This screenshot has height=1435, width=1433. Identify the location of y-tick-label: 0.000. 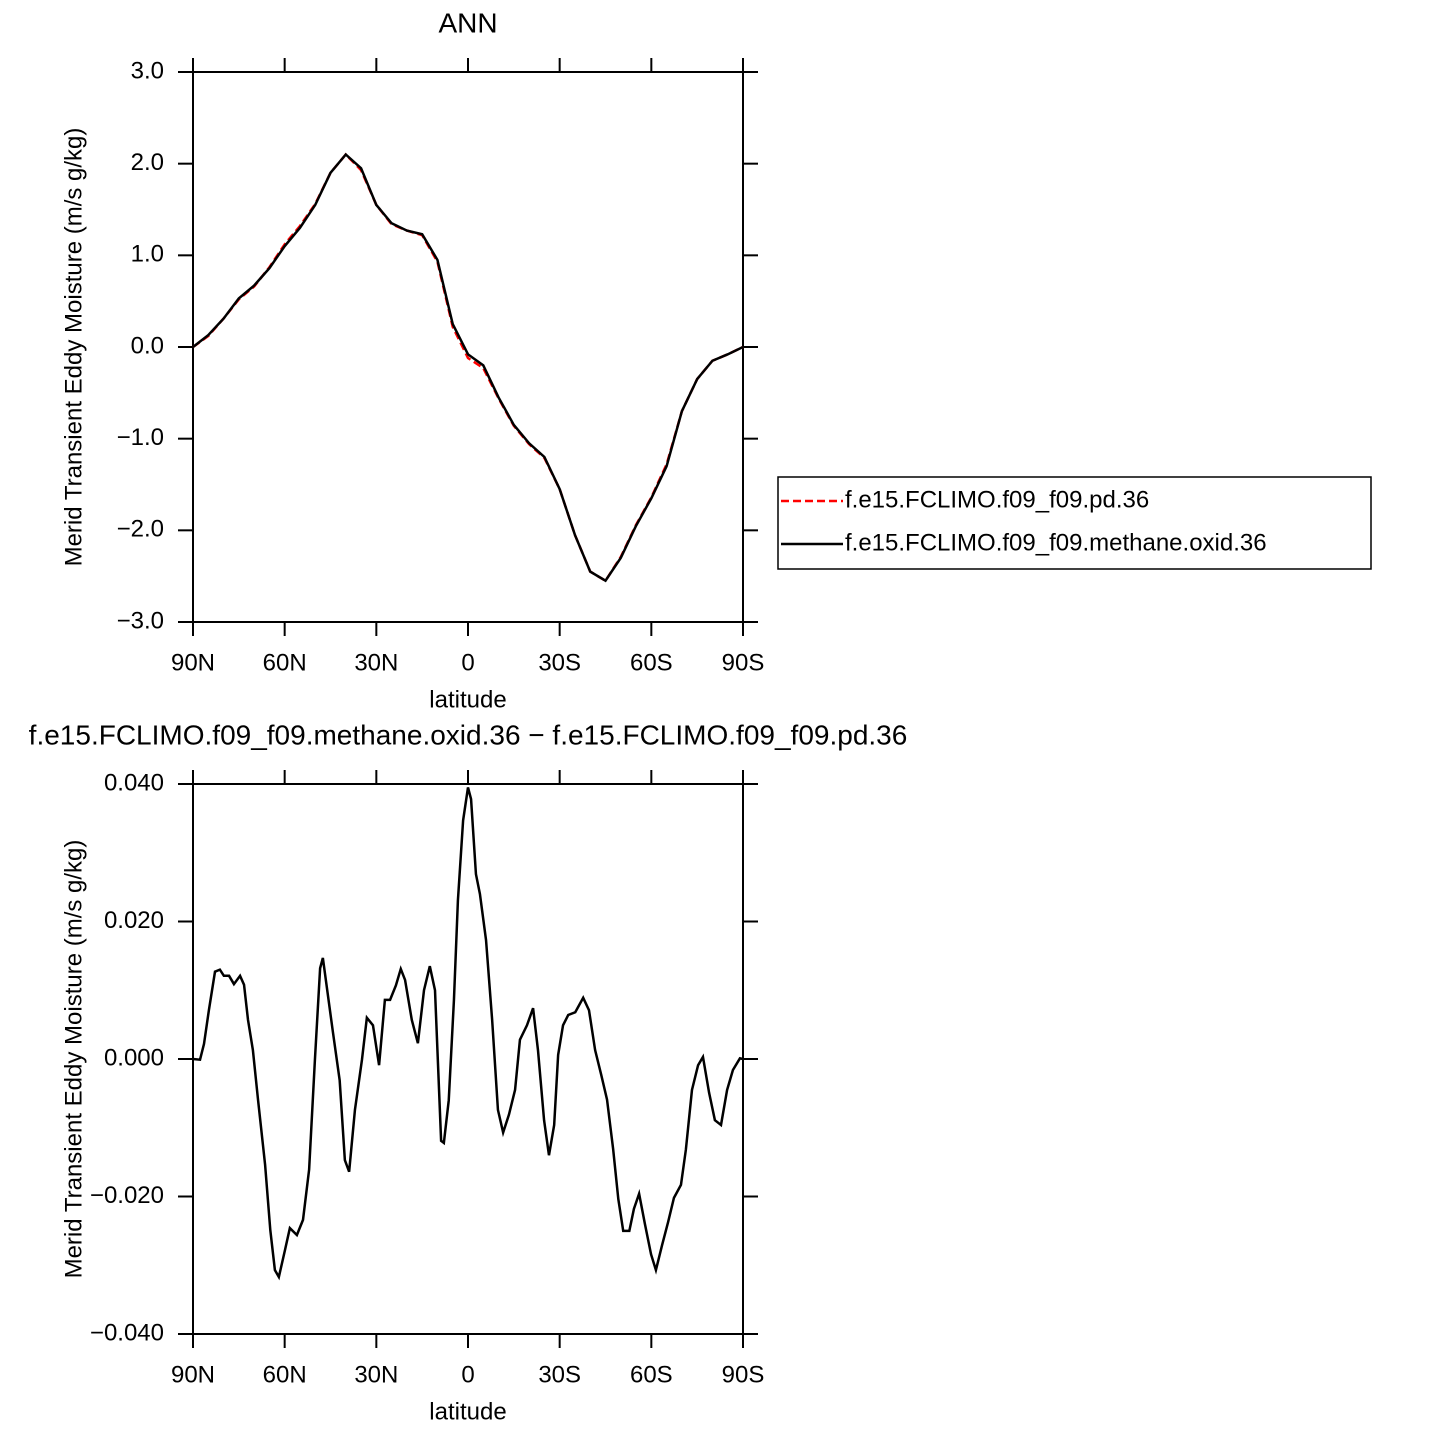
(134, 1057).